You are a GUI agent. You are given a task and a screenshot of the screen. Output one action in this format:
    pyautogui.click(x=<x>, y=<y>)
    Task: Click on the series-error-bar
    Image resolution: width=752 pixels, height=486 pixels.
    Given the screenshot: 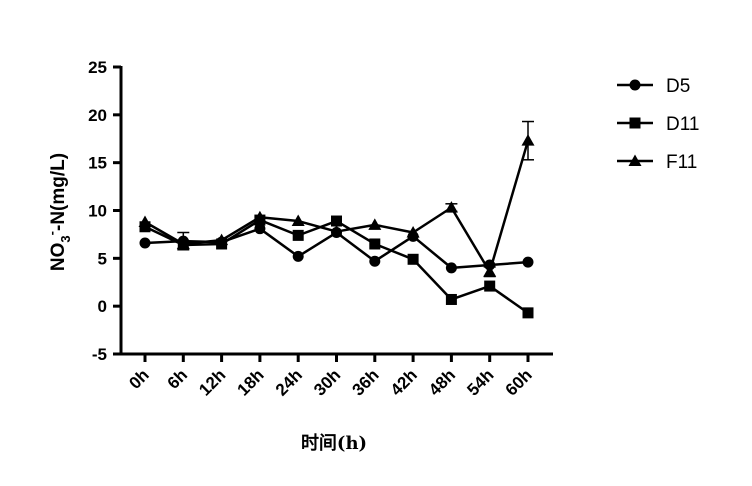 What is the action you would take?
    pyautogui.click(x=183, y=241)
    